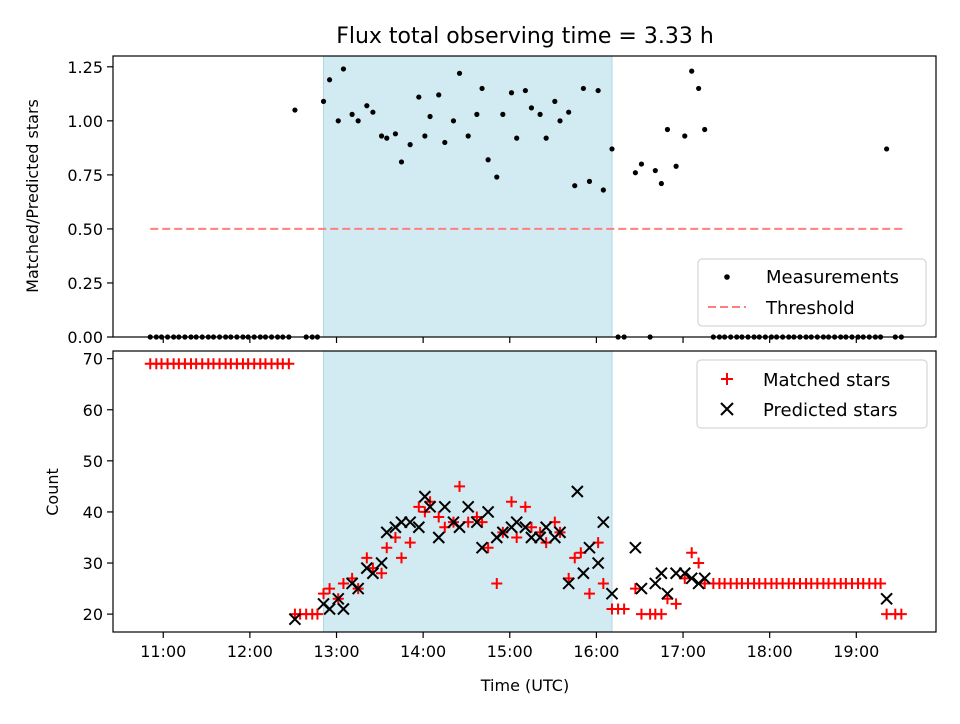  What do you see at coordinates (336, 651) in the screenshot?
I see `x-tick-label: 13:00` at bounding box center [336, 651].